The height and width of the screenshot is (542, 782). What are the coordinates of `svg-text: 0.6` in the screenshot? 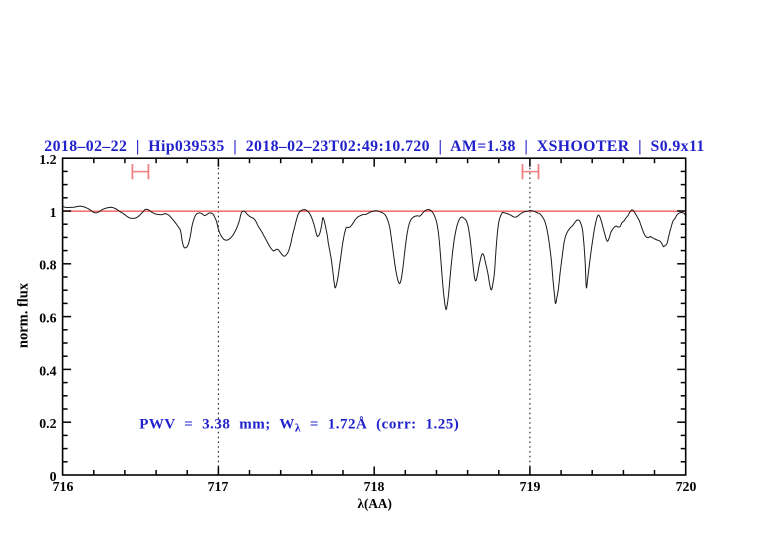 It's located at (47, 318).